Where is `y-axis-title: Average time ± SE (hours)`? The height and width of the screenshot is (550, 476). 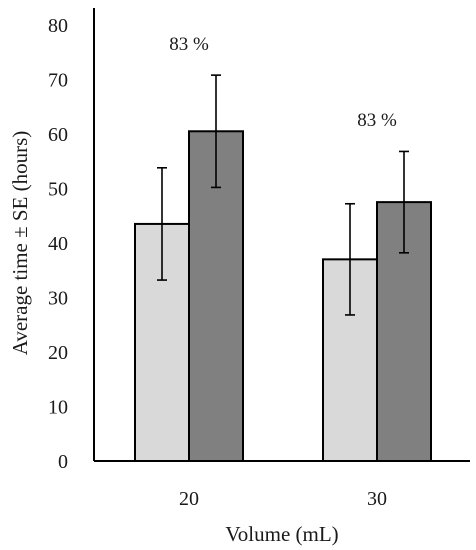
y-axis-title: Average time ± SE (hours) is located at coordinates (20, 243).